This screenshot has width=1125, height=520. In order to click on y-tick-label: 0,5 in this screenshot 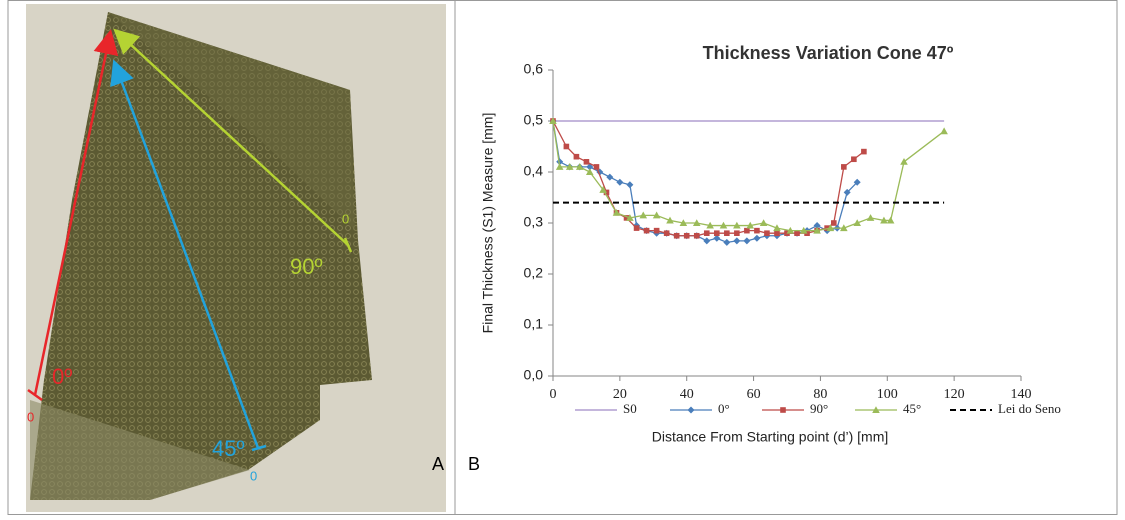, I will do `click(534, 120)`.